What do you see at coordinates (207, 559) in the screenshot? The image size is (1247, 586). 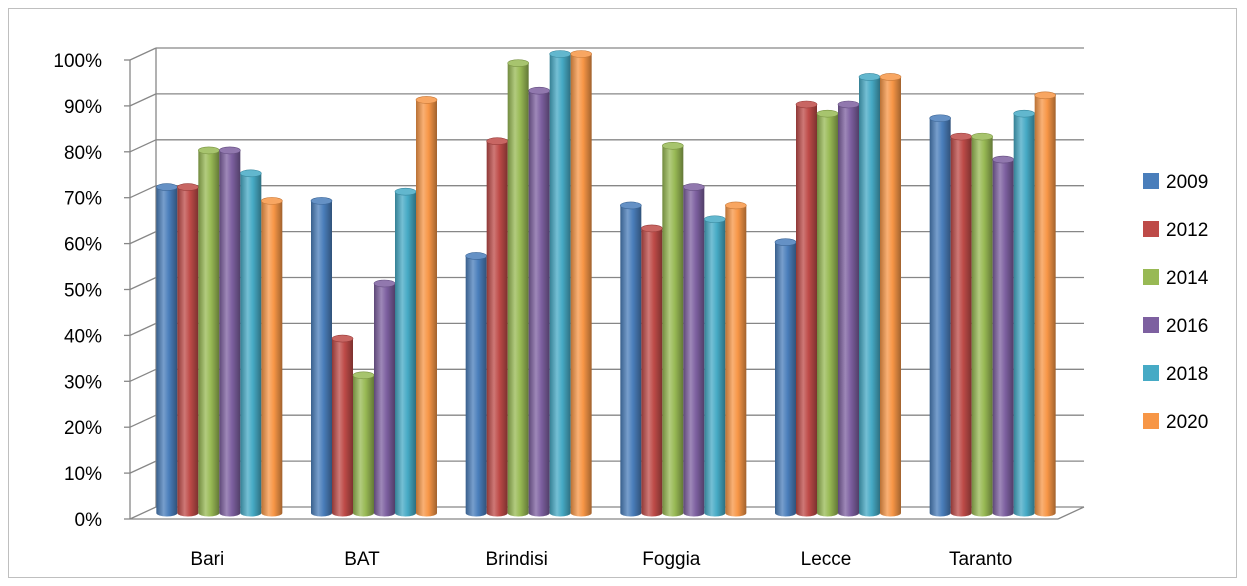 I see `x-category-label: Bari` at bounding box center [207, 559].